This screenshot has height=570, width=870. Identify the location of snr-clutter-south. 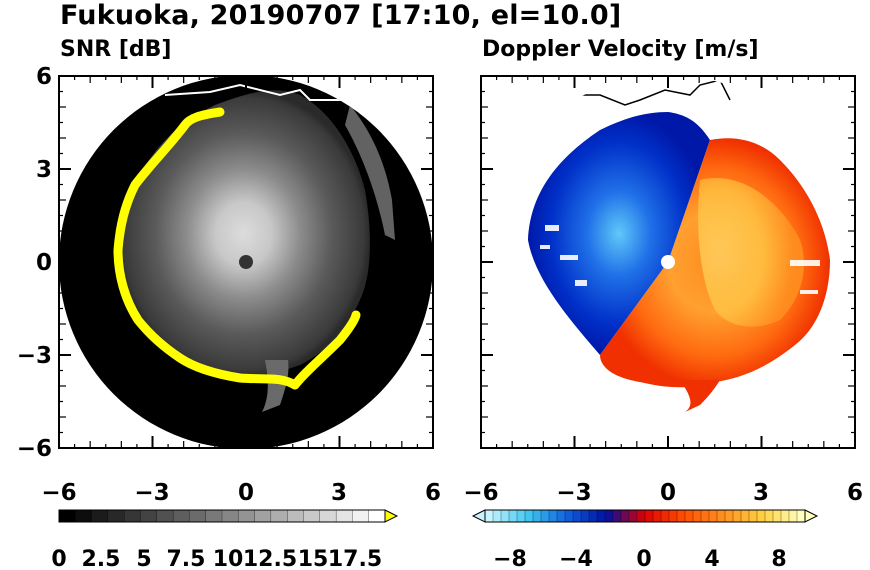
(275, 386).